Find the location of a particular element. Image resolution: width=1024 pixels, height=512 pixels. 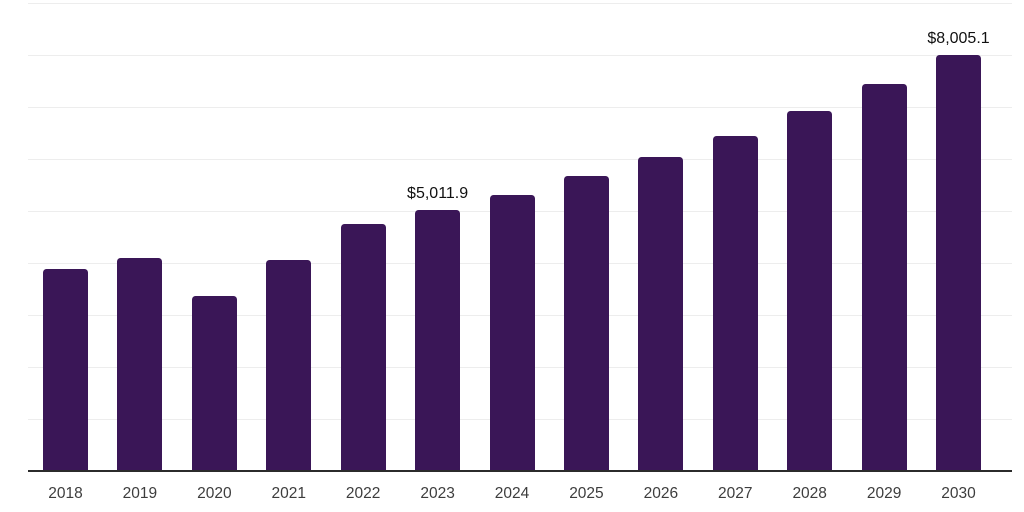

x-axis-tick-label: 2022 is located at coordinates (363, 493).